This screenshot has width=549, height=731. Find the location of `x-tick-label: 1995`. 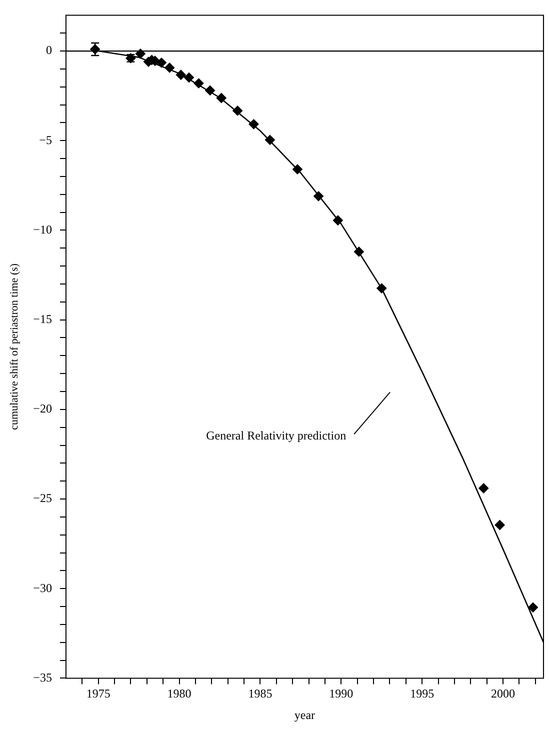

x-tick-label: 1995 is located at coordinates (422, 693).